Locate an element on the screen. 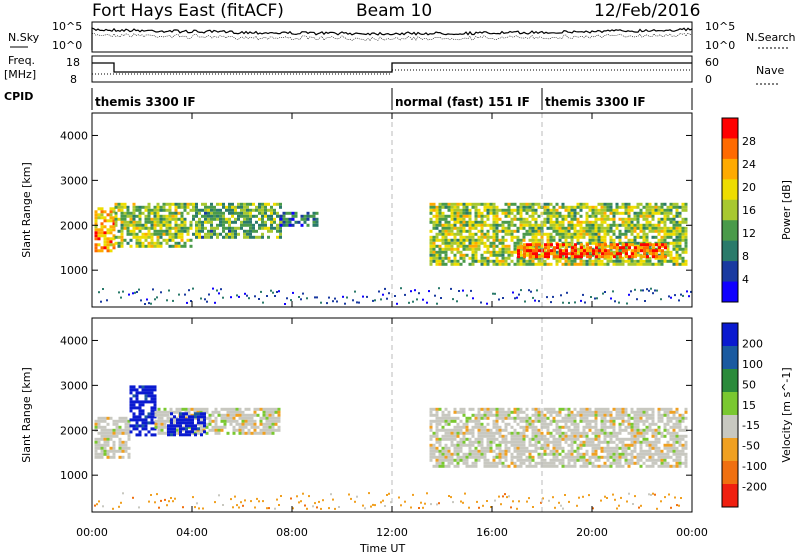 The image size is (800, 554). nave-trace is located at coordinates (392, 72).